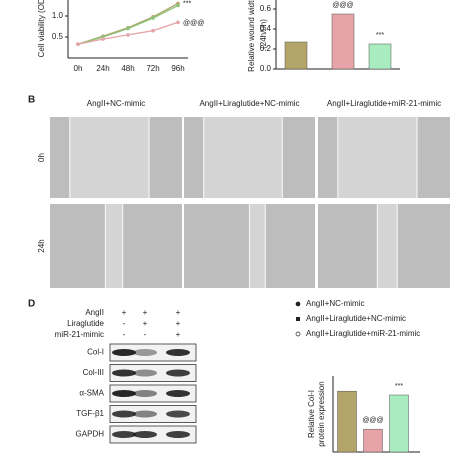 Image resolution: width=474 pixels, height=474 pixels. What do you see at coordinates (127, 68) in the screenshot?
I see `x-tick-label: 48h` at bounding box center [127, 68].